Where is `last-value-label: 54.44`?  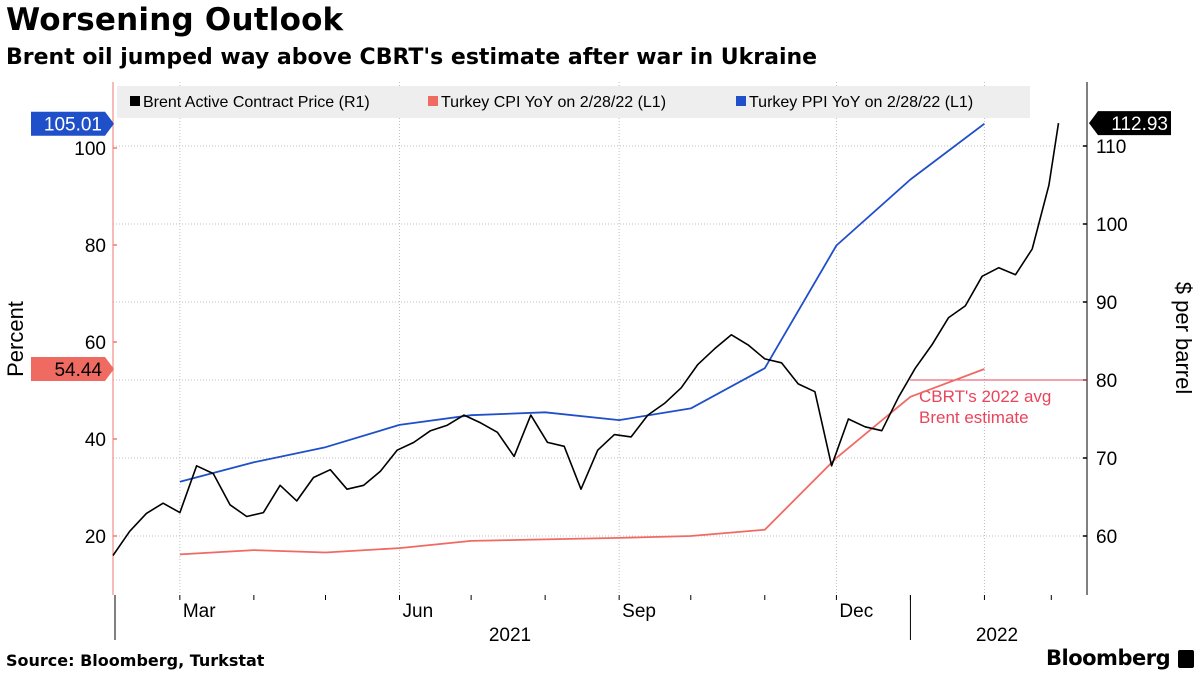 last-value-label: 54.44 is located at coordinates (78, 370).